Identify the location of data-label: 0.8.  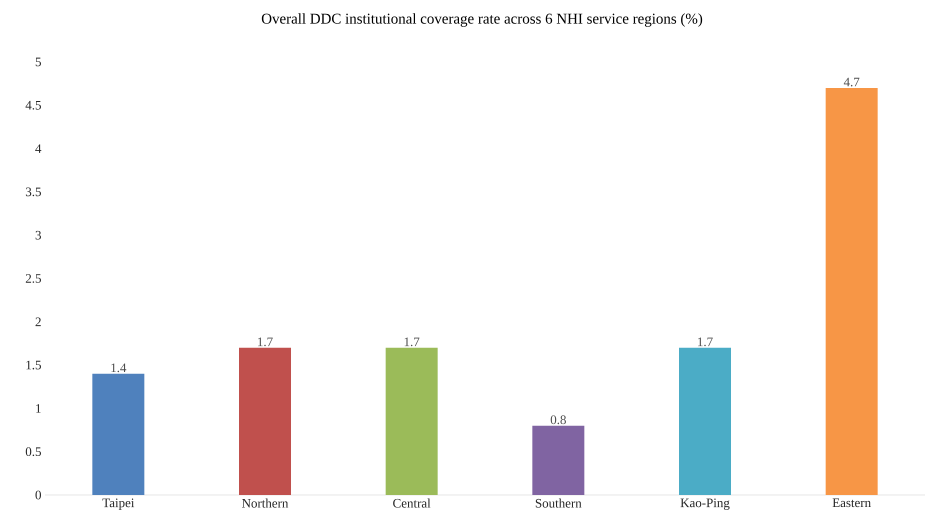
(558, 419).